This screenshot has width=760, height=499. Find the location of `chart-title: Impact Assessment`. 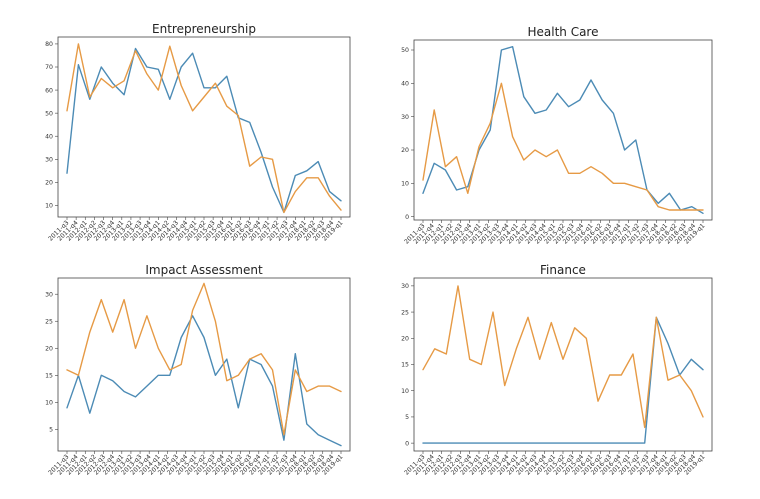

chart-title: Impact Assessment is located at coordinates (204, 270).